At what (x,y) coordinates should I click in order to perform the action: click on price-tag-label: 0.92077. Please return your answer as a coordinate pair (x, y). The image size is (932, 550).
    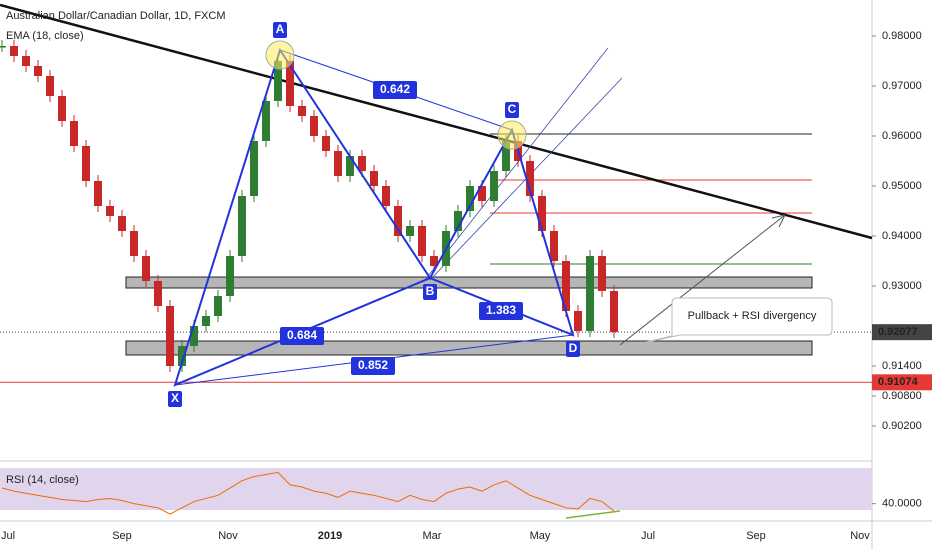
    Looking at the image, I should click on (898, 332).